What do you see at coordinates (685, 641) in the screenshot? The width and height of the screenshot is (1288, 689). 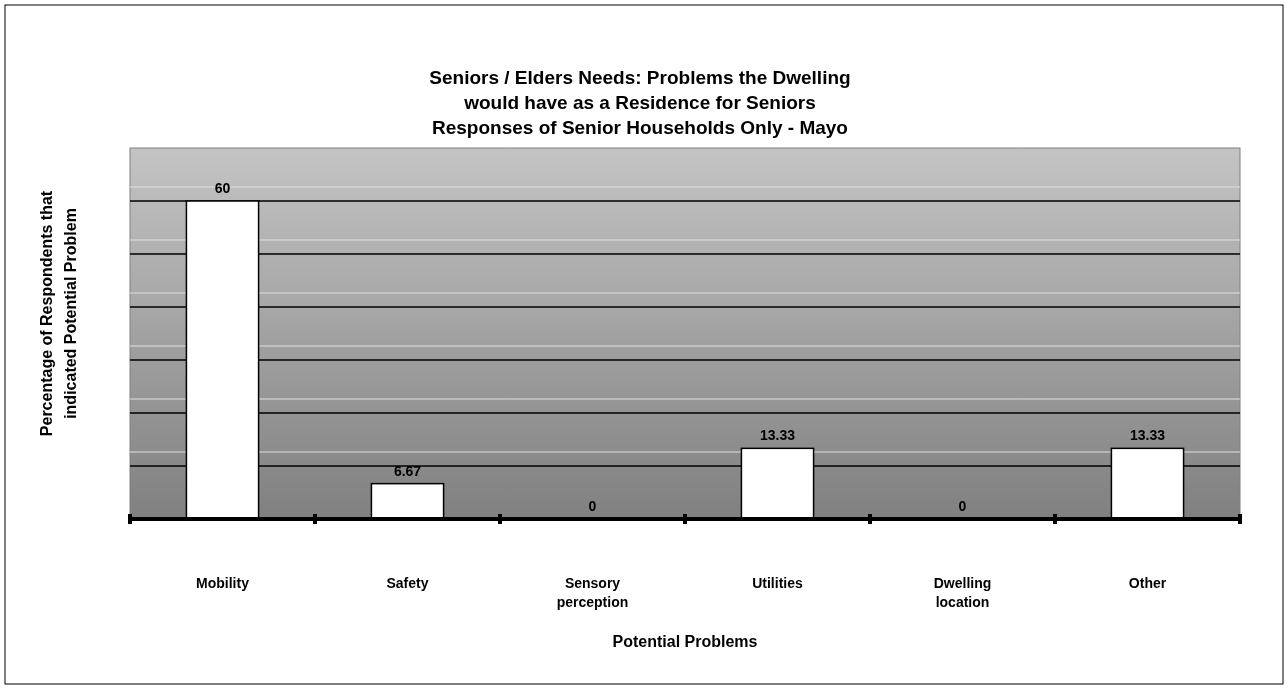 I see `x-axis-title: Potential Problems` at bounding box center [685, 641].